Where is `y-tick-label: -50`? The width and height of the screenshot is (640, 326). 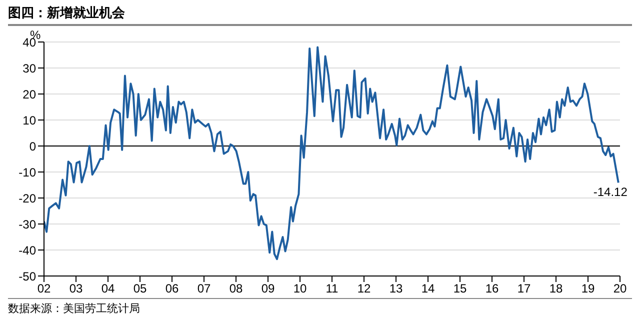 y-tick-label: -50 is located at coordinates (27, 276).